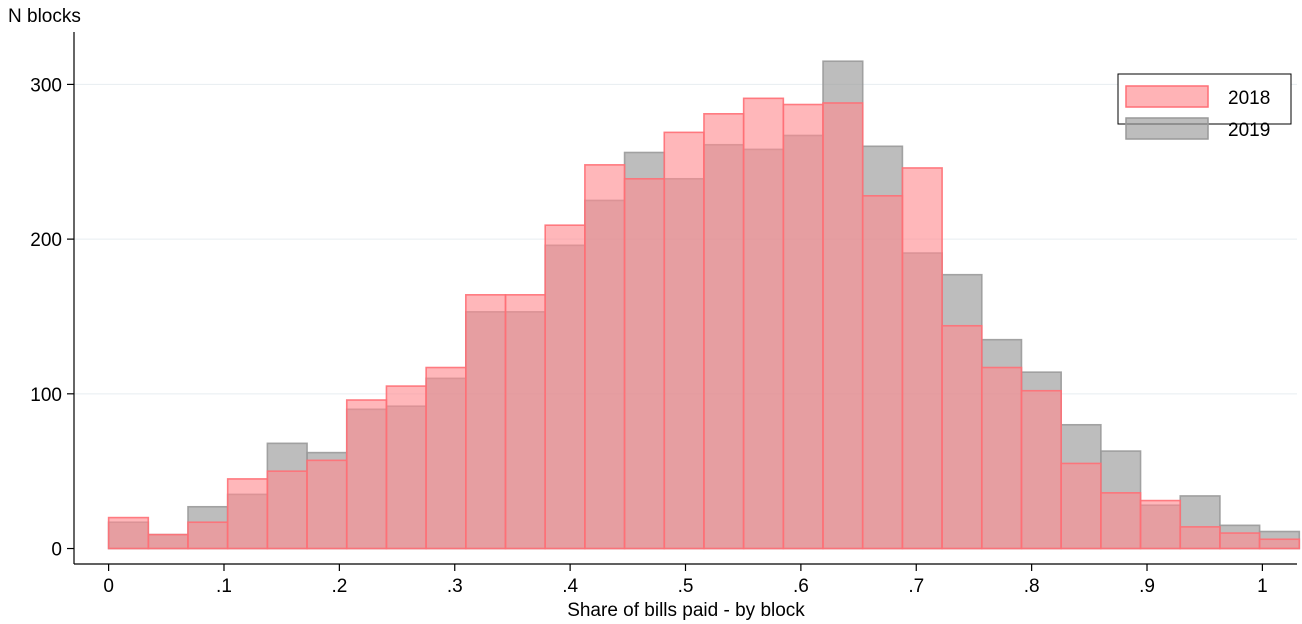 This screenshot has width=1302, height=624. I want to click on x-tick-label-7: .7, so click(916, 586).